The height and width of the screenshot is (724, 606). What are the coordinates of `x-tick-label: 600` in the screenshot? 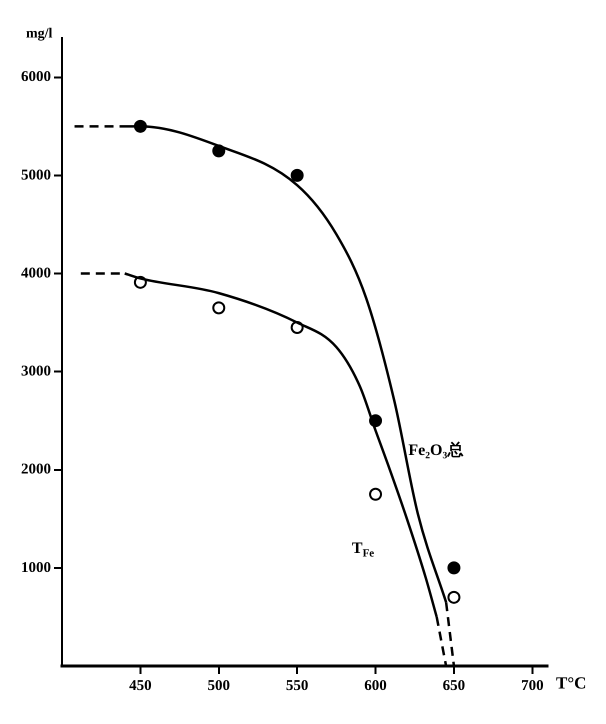 It's located at (375, 686).